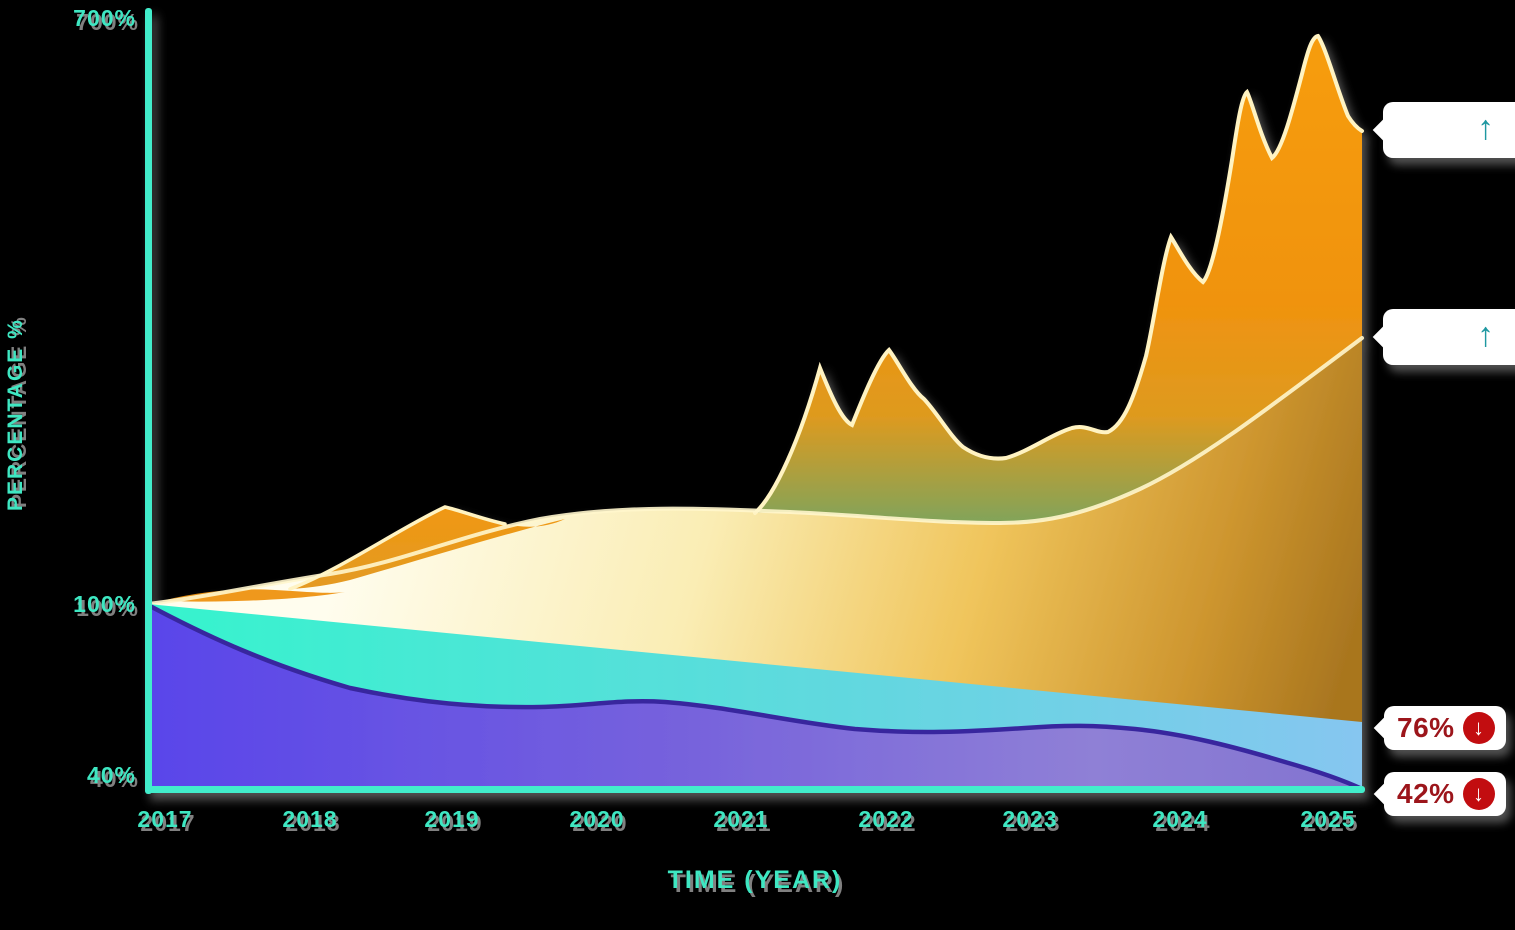 This screenshot has height=930, width=1515. Describe the element at coordinates (310, 819) in the screenshot. I see `x-tick-2018: 2018` at that location.